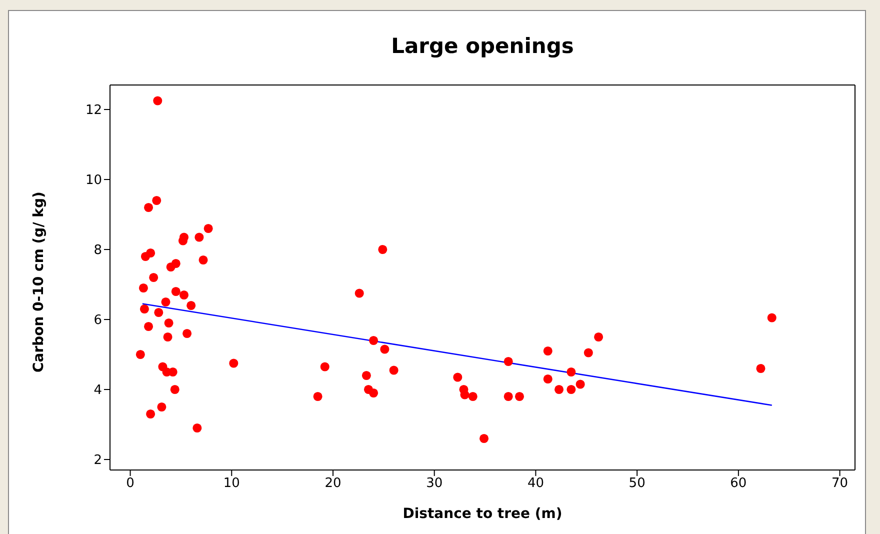 Image resolution: width=880 pixels, height=534 pixels. I want to click on x-tick-label: 70, so click(840, 484).